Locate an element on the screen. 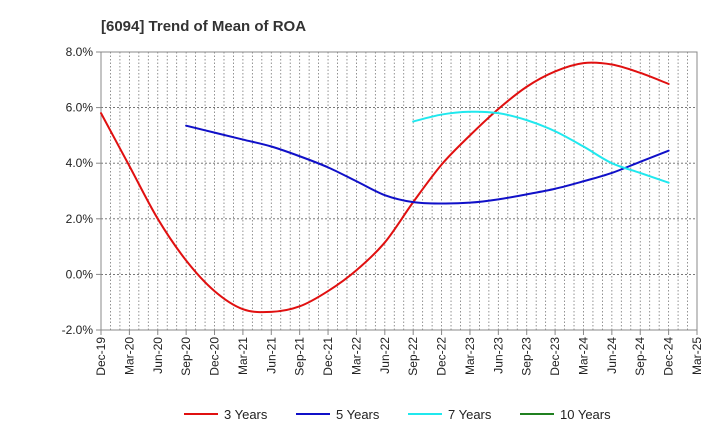 Image resolution: width=720 pixels, height=445 pixels. legend: 3 Years 5 Years 7 Years 10 Years is located at coordinates (397, 414).